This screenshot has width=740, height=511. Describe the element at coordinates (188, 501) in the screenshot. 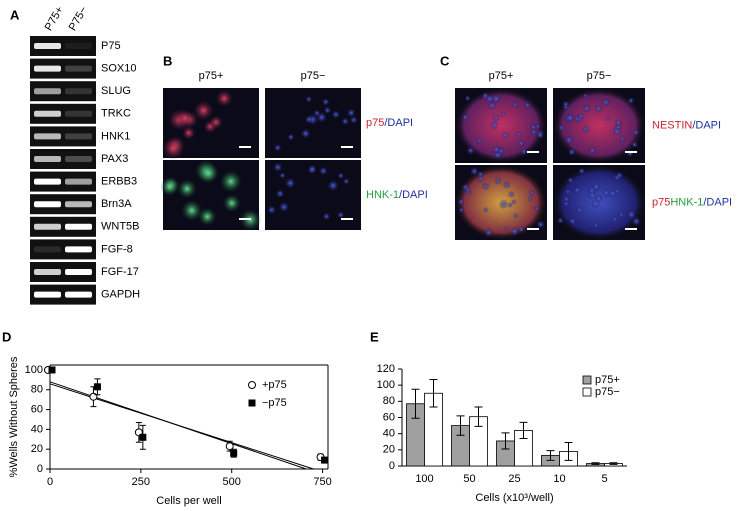

I see `x-axis-label: Cells per well` at that location.